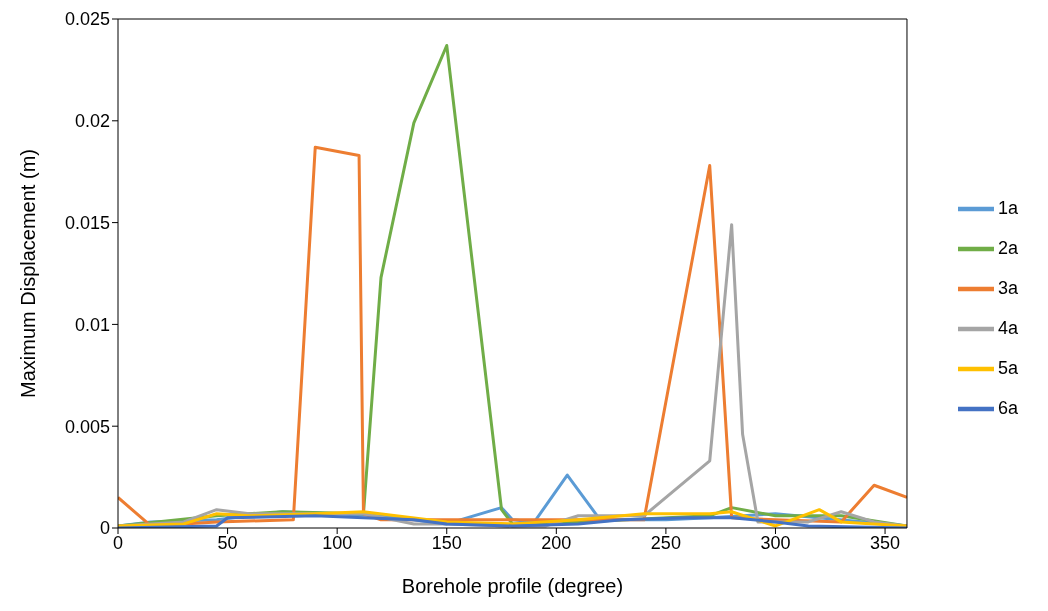 This screenshot has width=1048, height=611. Describe the element at coordinates (665, 542) in the screenshot. I see `x-tick-label: 250` at that location.